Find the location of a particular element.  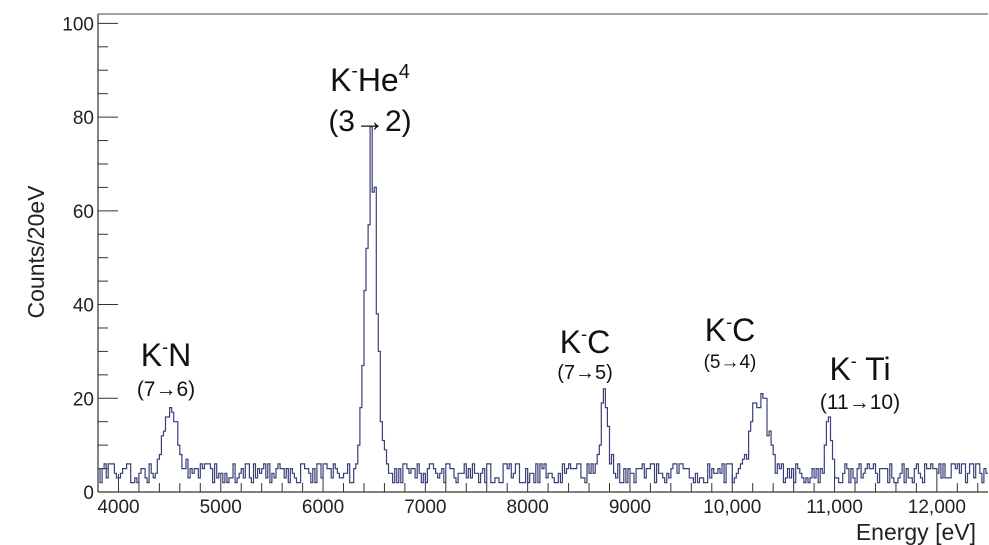

annotation-kc-54: K-C (5→4) is located at coordinates (730, 342).